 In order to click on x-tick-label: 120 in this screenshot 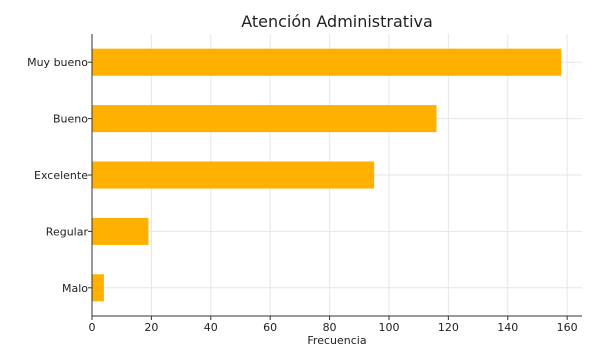, I will do `click(448, 327)`.